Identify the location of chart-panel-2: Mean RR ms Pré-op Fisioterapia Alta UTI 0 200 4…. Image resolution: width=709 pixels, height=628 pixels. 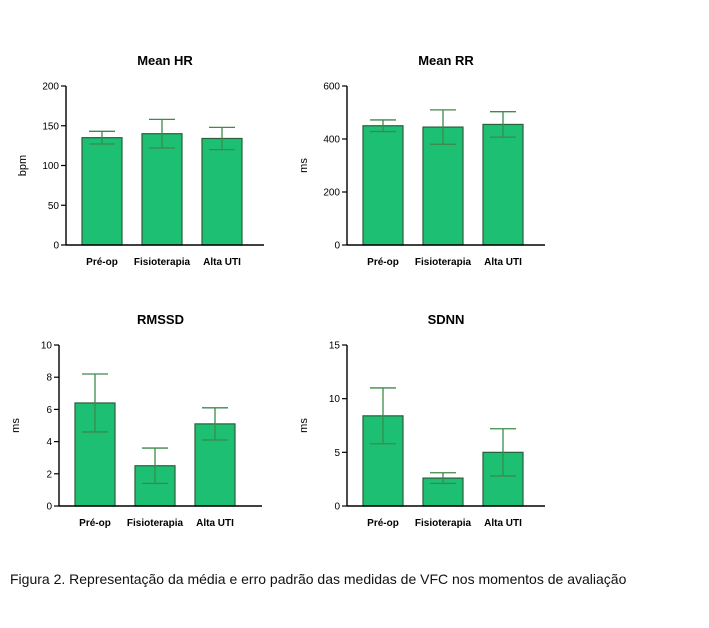
(421, 160).